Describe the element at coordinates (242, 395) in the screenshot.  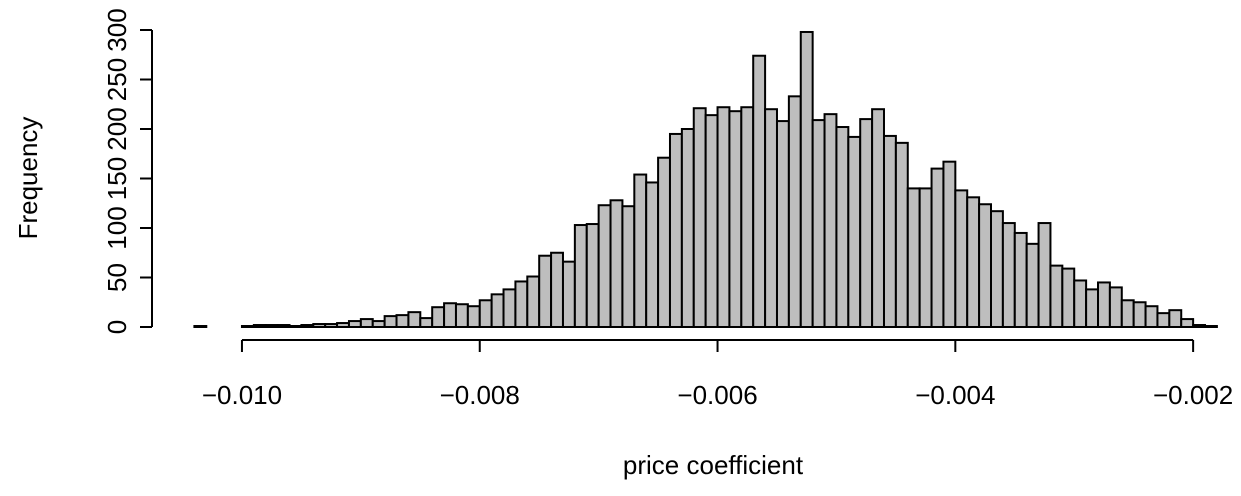
I see `x-tick-label: −0.010` at that location.